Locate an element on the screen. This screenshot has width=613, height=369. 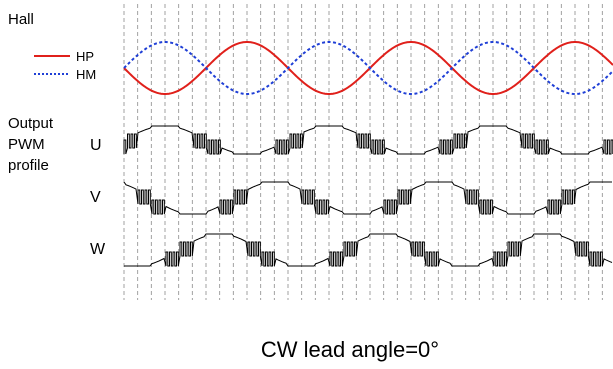
legend-hp-label: HP is located at coordinates (85, 56).